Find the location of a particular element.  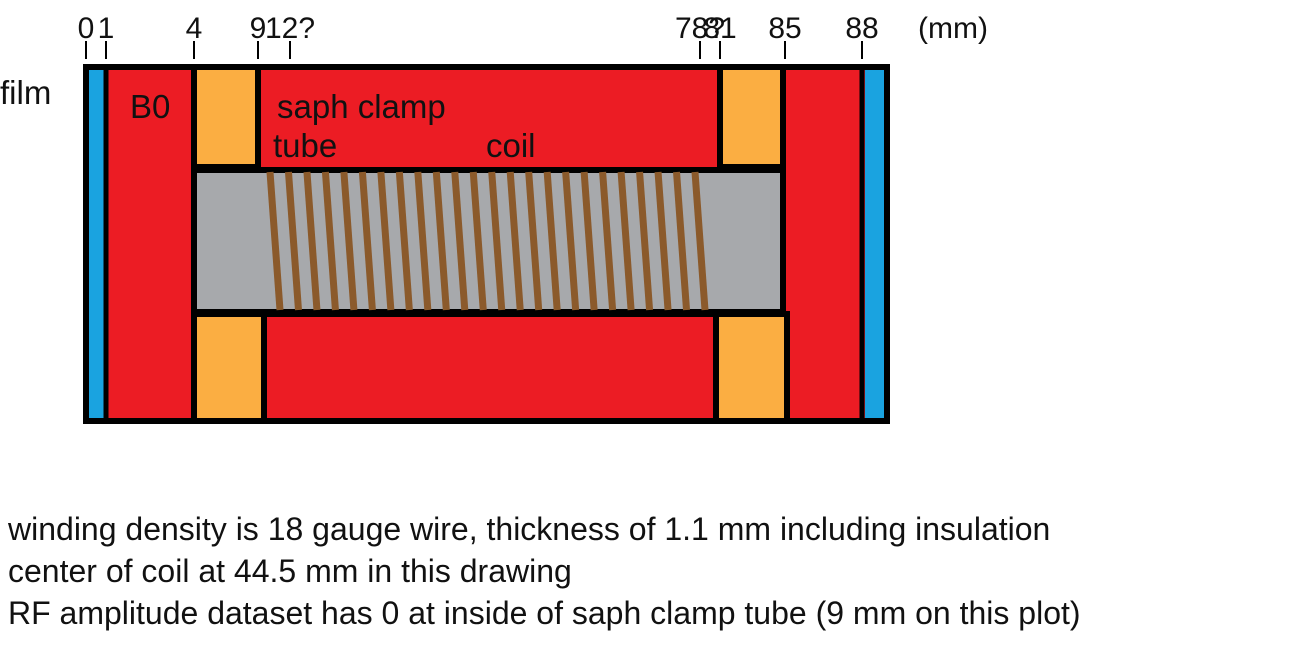

scale-tick-label: 9 is located at coordinates (258, 28).